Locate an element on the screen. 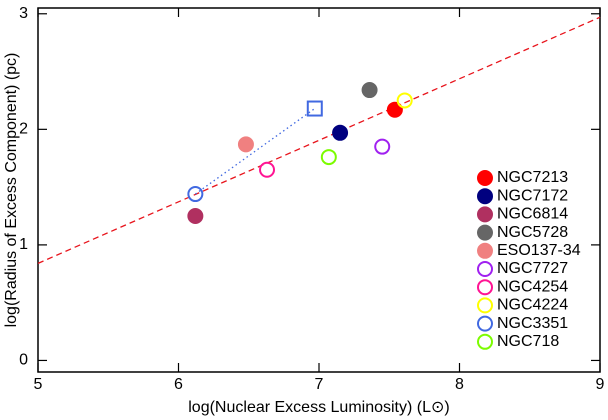 The image size is (608, 420). legend-label: NGC4224 is located at coordinates (532, 305).